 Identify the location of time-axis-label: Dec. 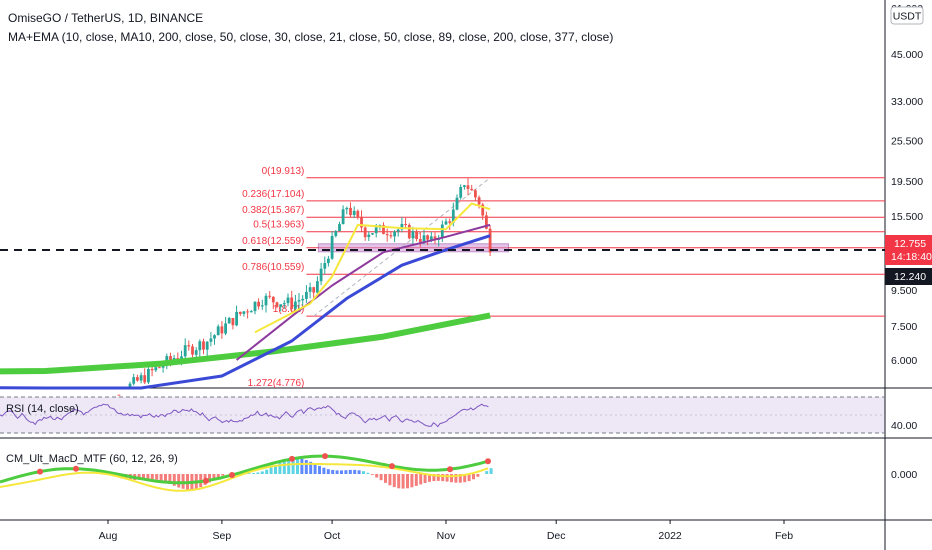
(556, 536).